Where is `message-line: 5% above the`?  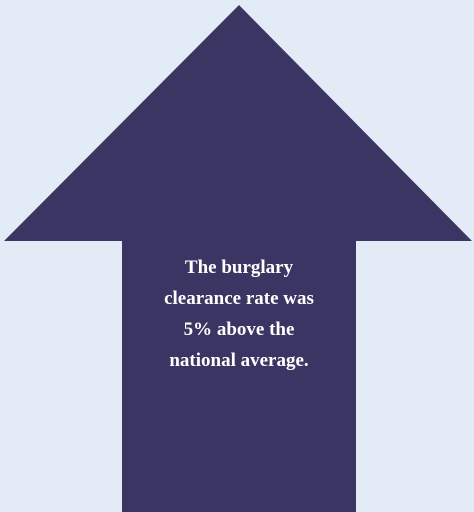
message-line: 5% above the is located at coordinates (239, 329).